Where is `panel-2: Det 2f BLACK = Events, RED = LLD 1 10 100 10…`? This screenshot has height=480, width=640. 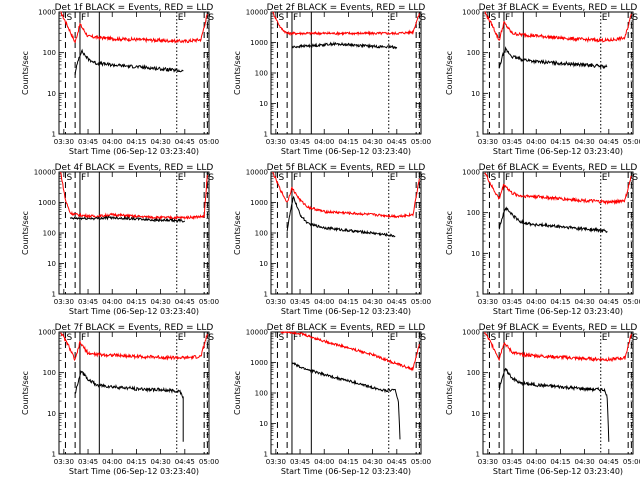 panel-2: Det 2f BLACK = Events, RED = LLD 1 10 100 10… is located at coordinates (332, 79).